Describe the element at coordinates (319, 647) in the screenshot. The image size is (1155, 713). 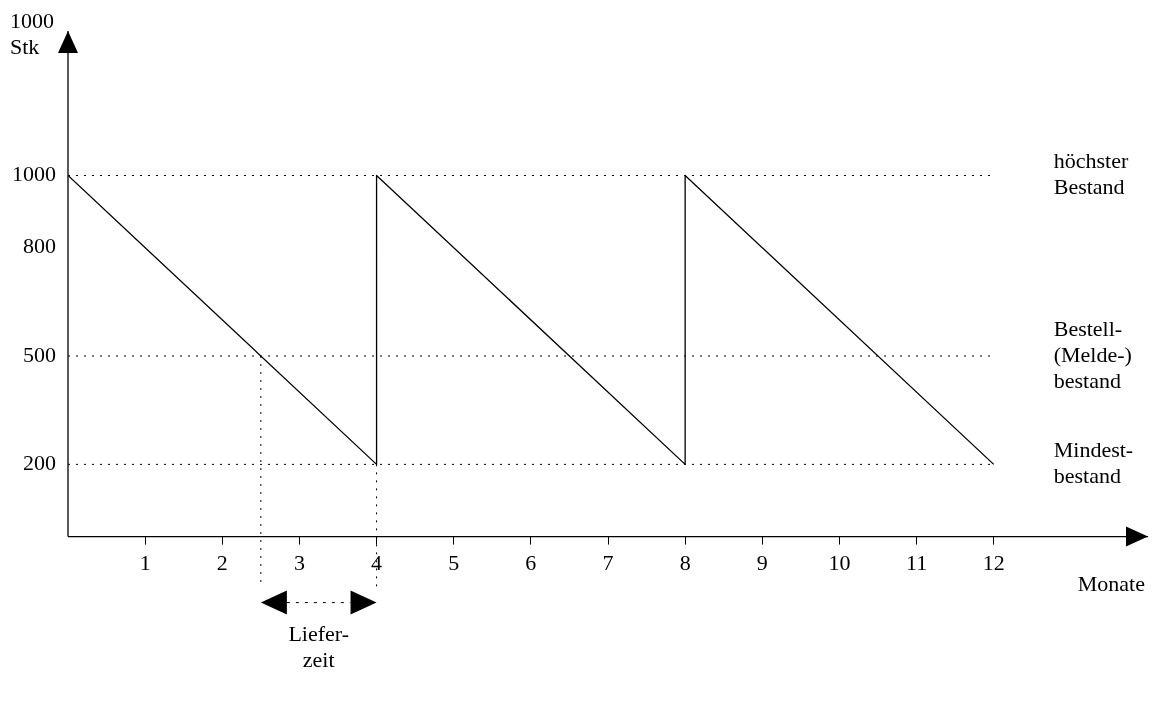
I see `text: Liefer- zeit` at that location.